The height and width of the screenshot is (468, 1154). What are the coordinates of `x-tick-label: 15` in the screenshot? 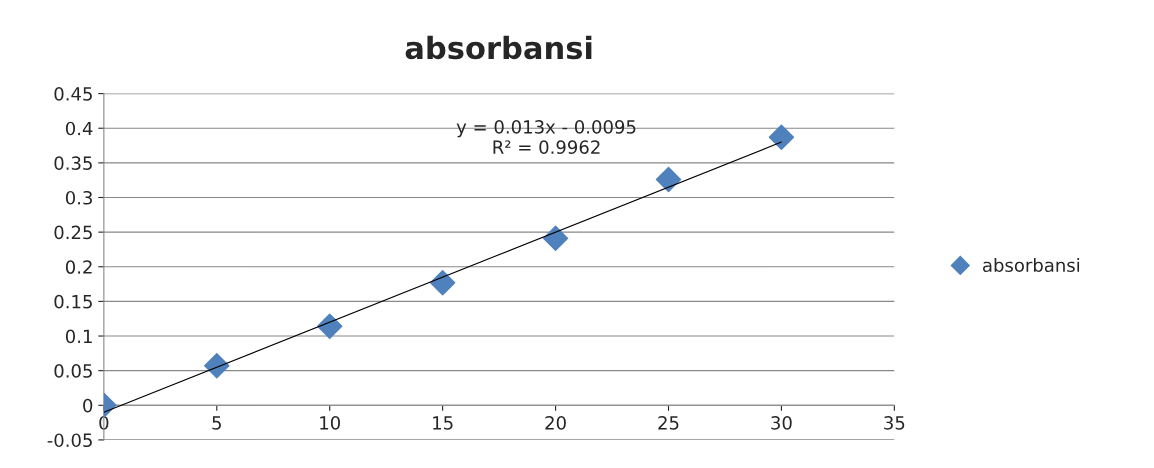 It's located at (443, 423).